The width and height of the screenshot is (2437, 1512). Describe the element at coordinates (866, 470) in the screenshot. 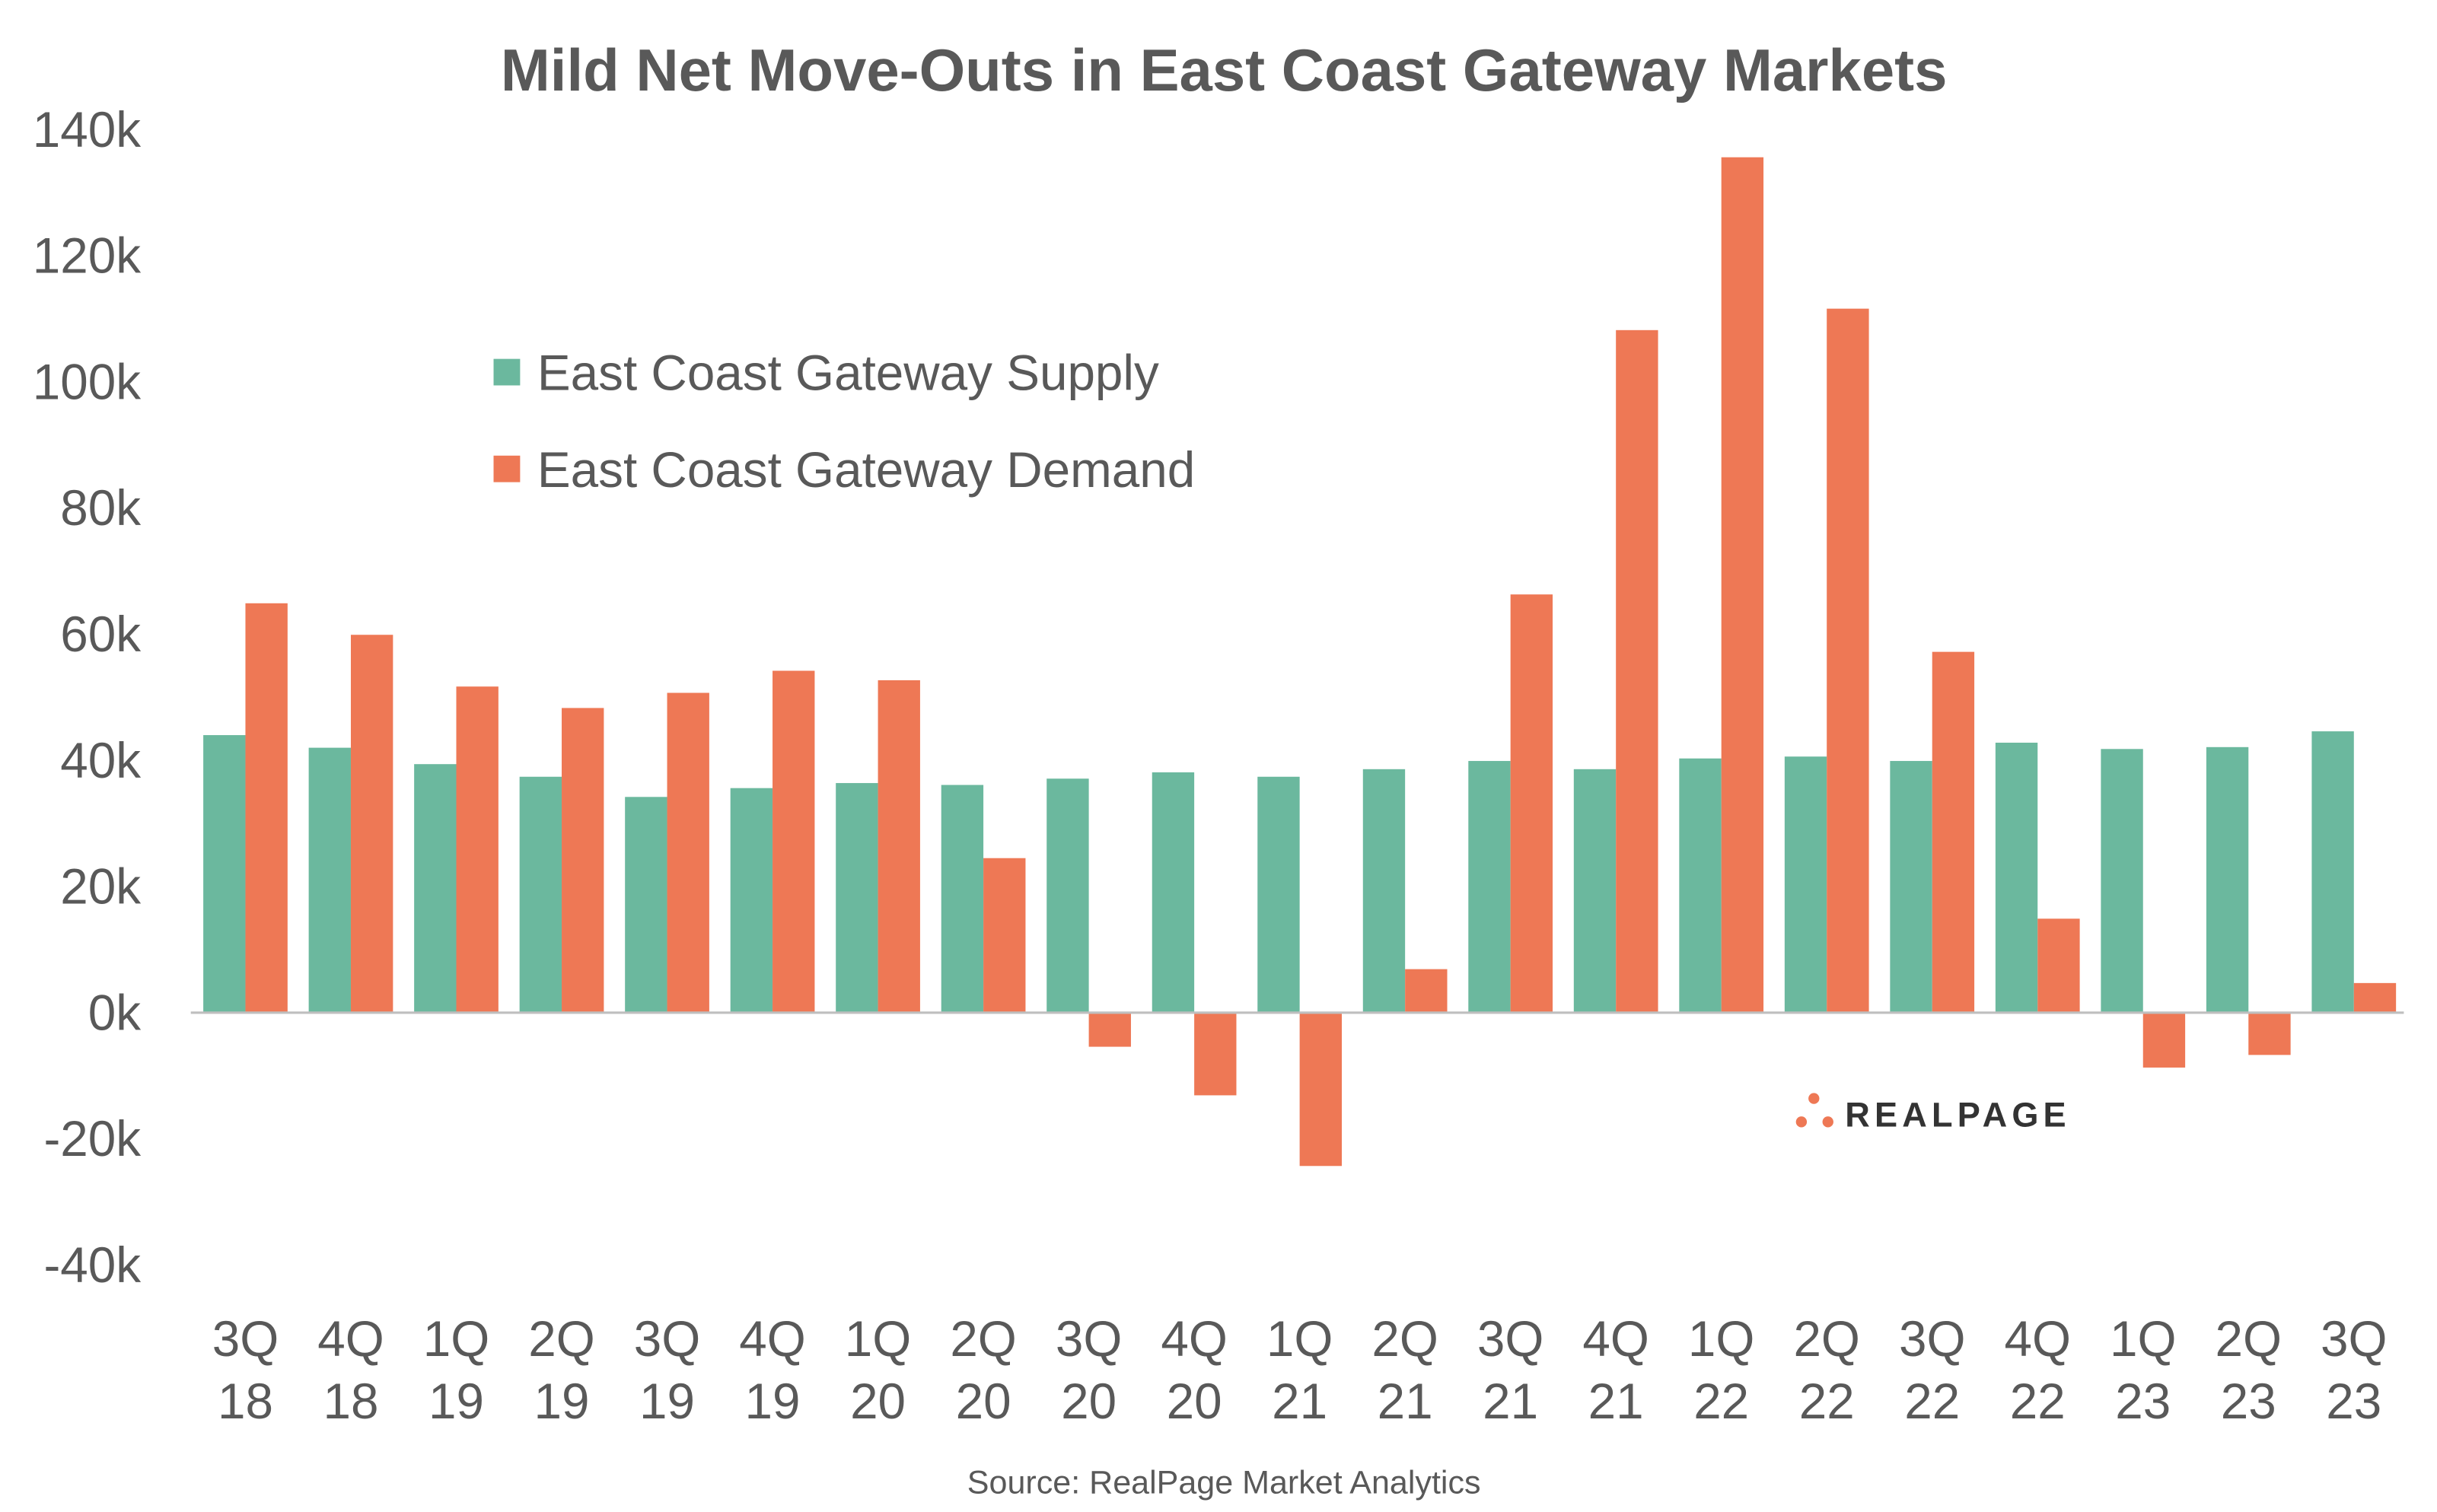

I see `legend-label-demand: East Coast Gateway Demand` at that location.